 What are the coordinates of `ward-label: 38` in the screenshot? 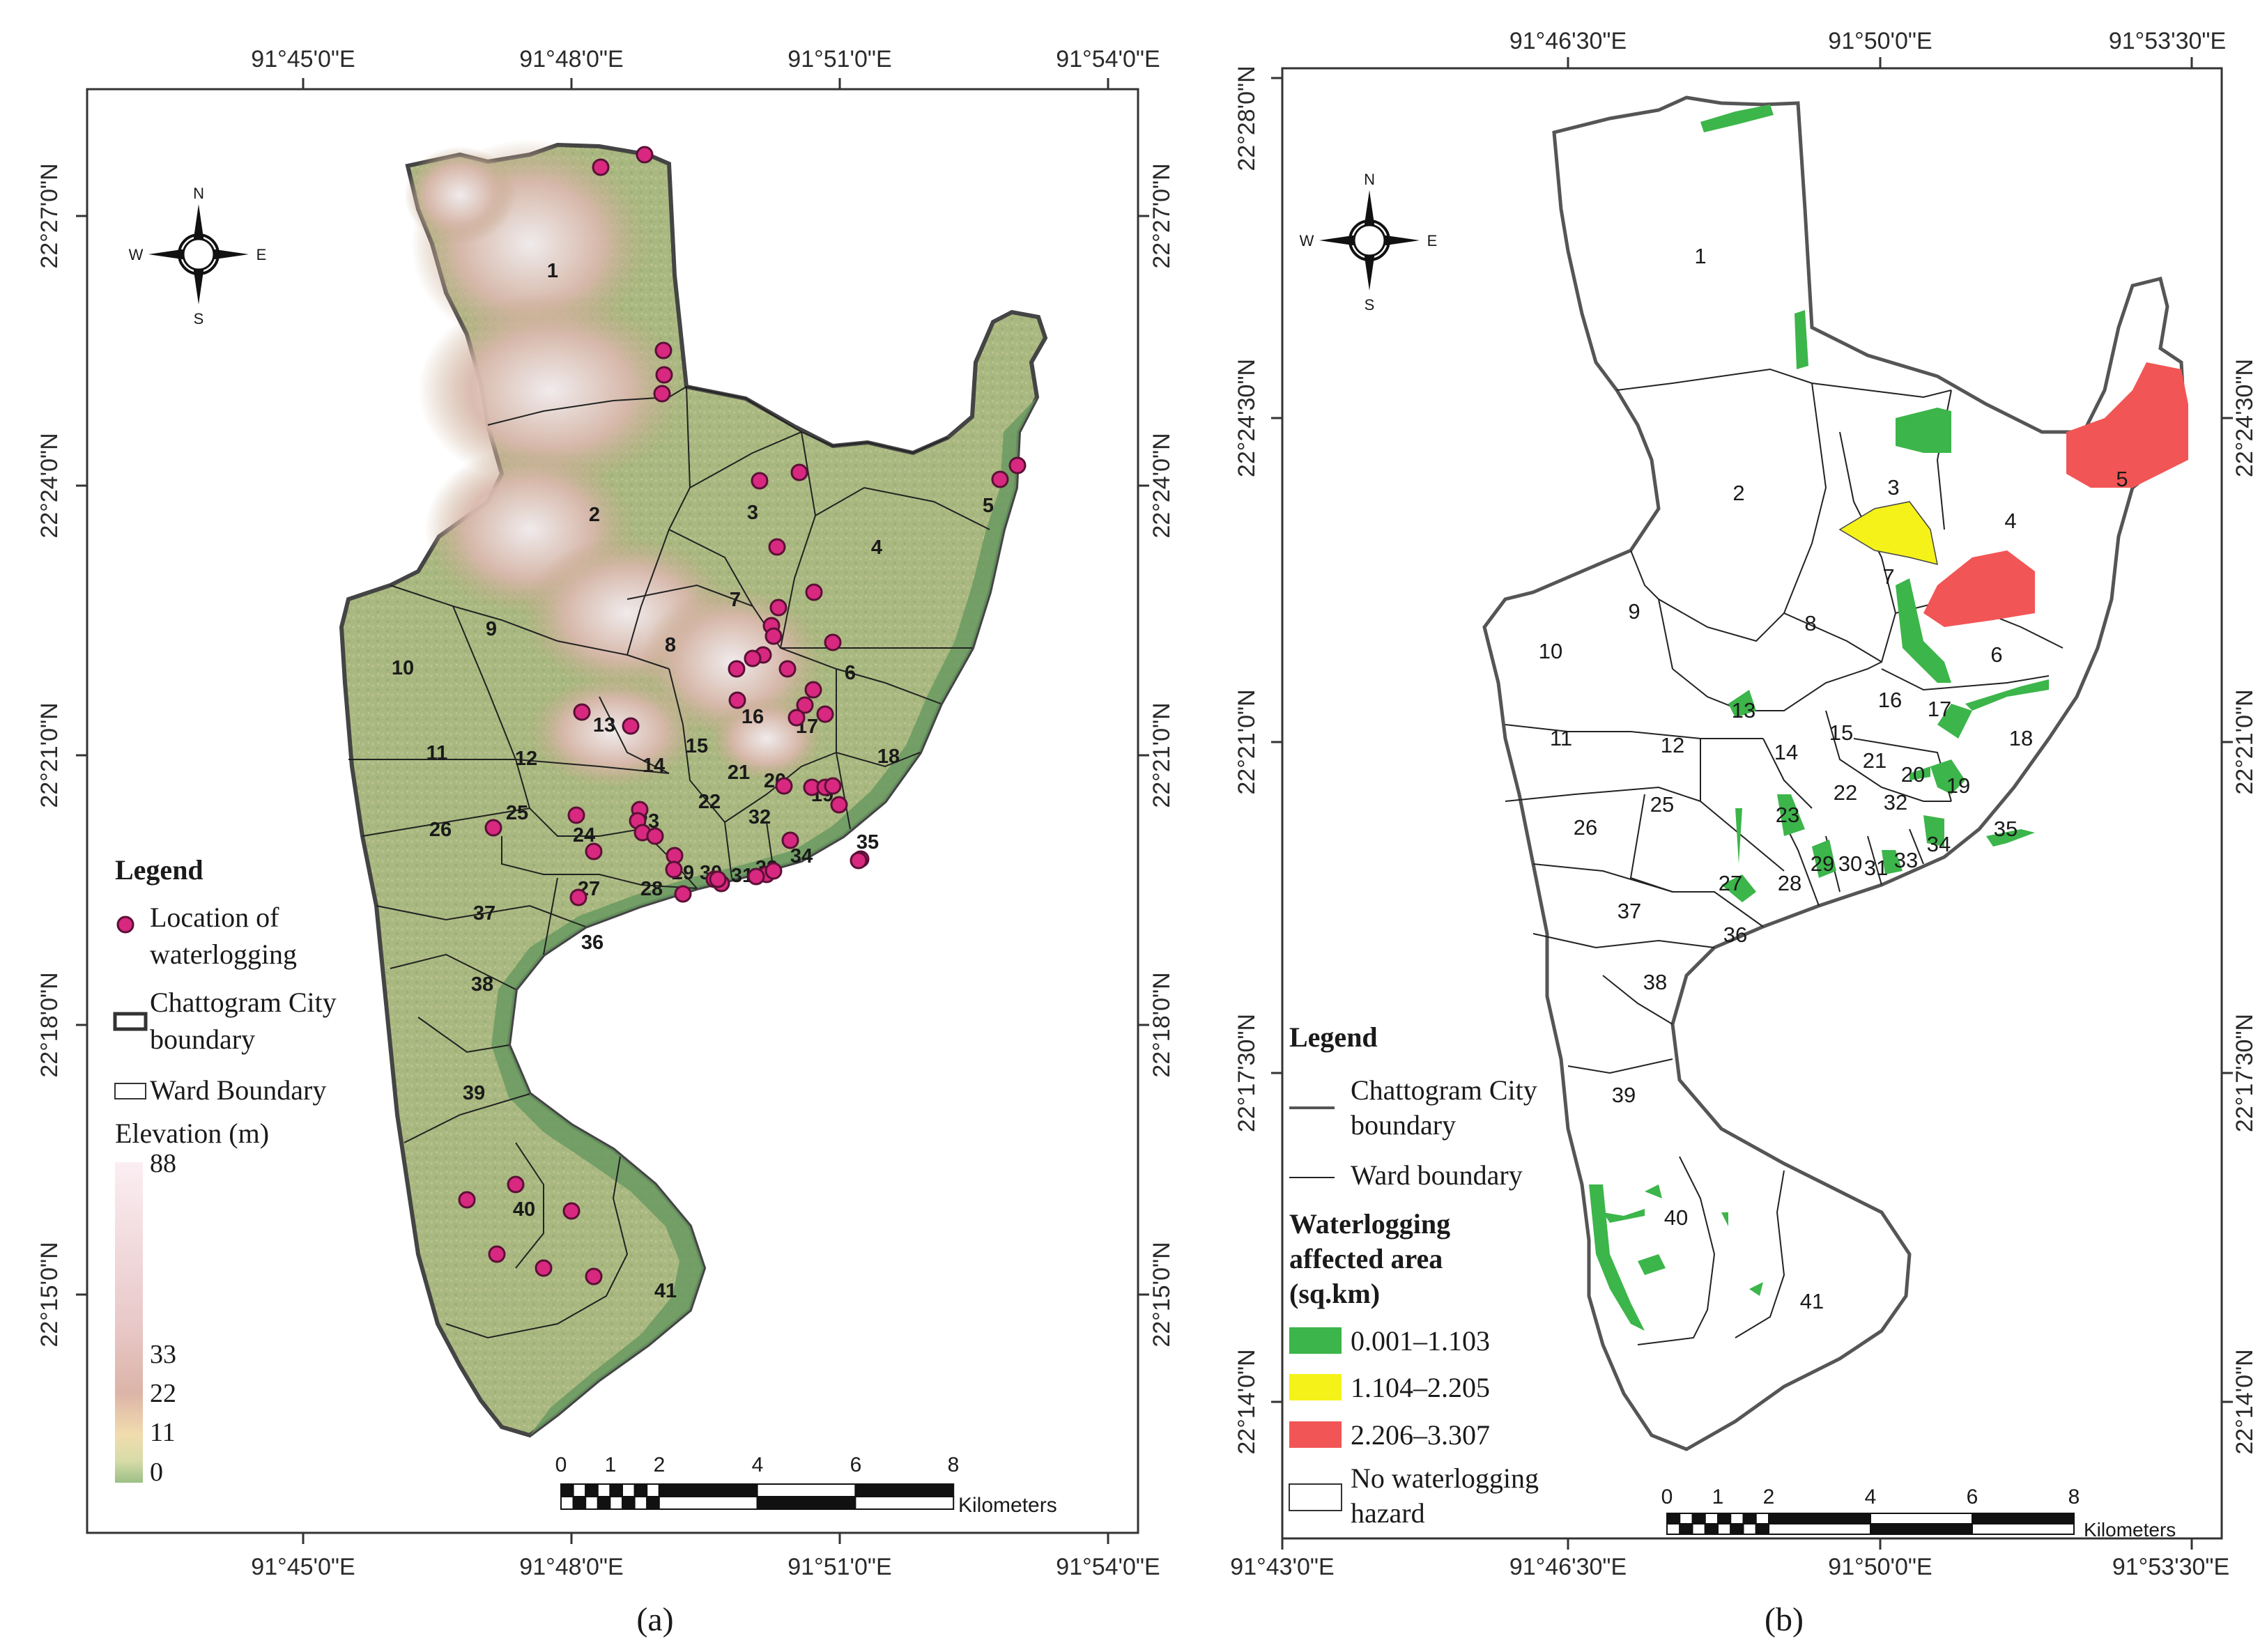 It's located at (1655, 982).